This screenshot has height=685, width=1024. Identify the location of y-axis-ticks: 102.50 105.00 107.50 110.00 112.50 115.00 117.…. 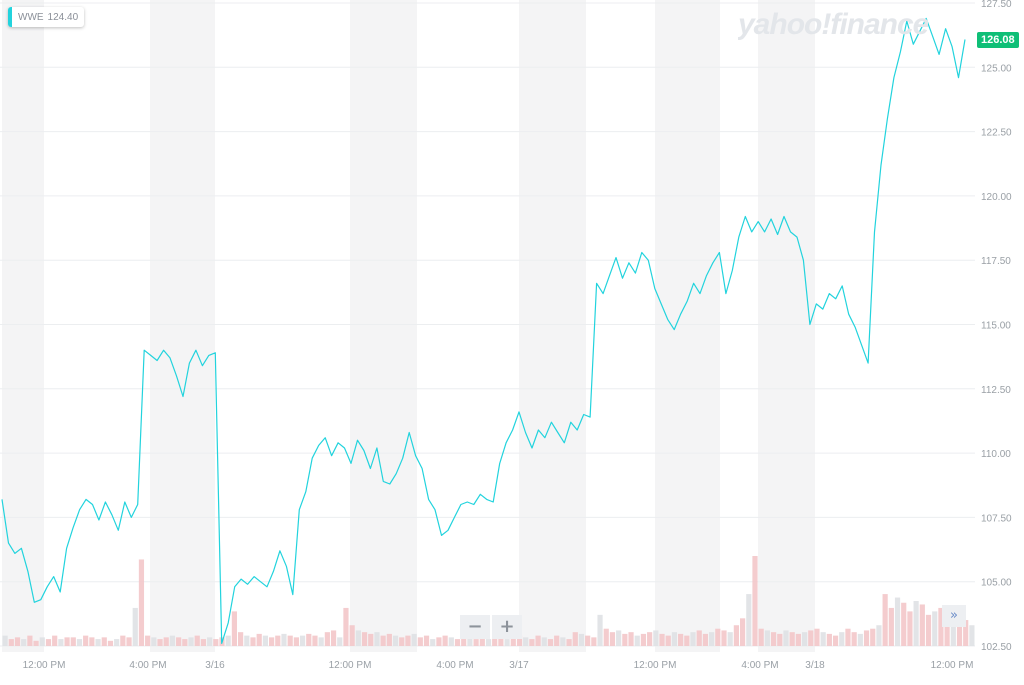
(996, 326).